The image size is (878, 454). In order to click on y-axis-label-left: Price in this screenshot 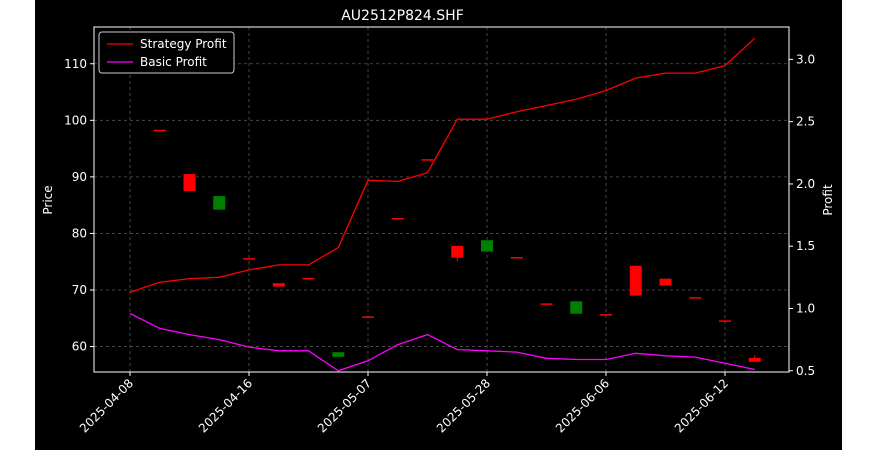, I will do `click(48, 199)`.